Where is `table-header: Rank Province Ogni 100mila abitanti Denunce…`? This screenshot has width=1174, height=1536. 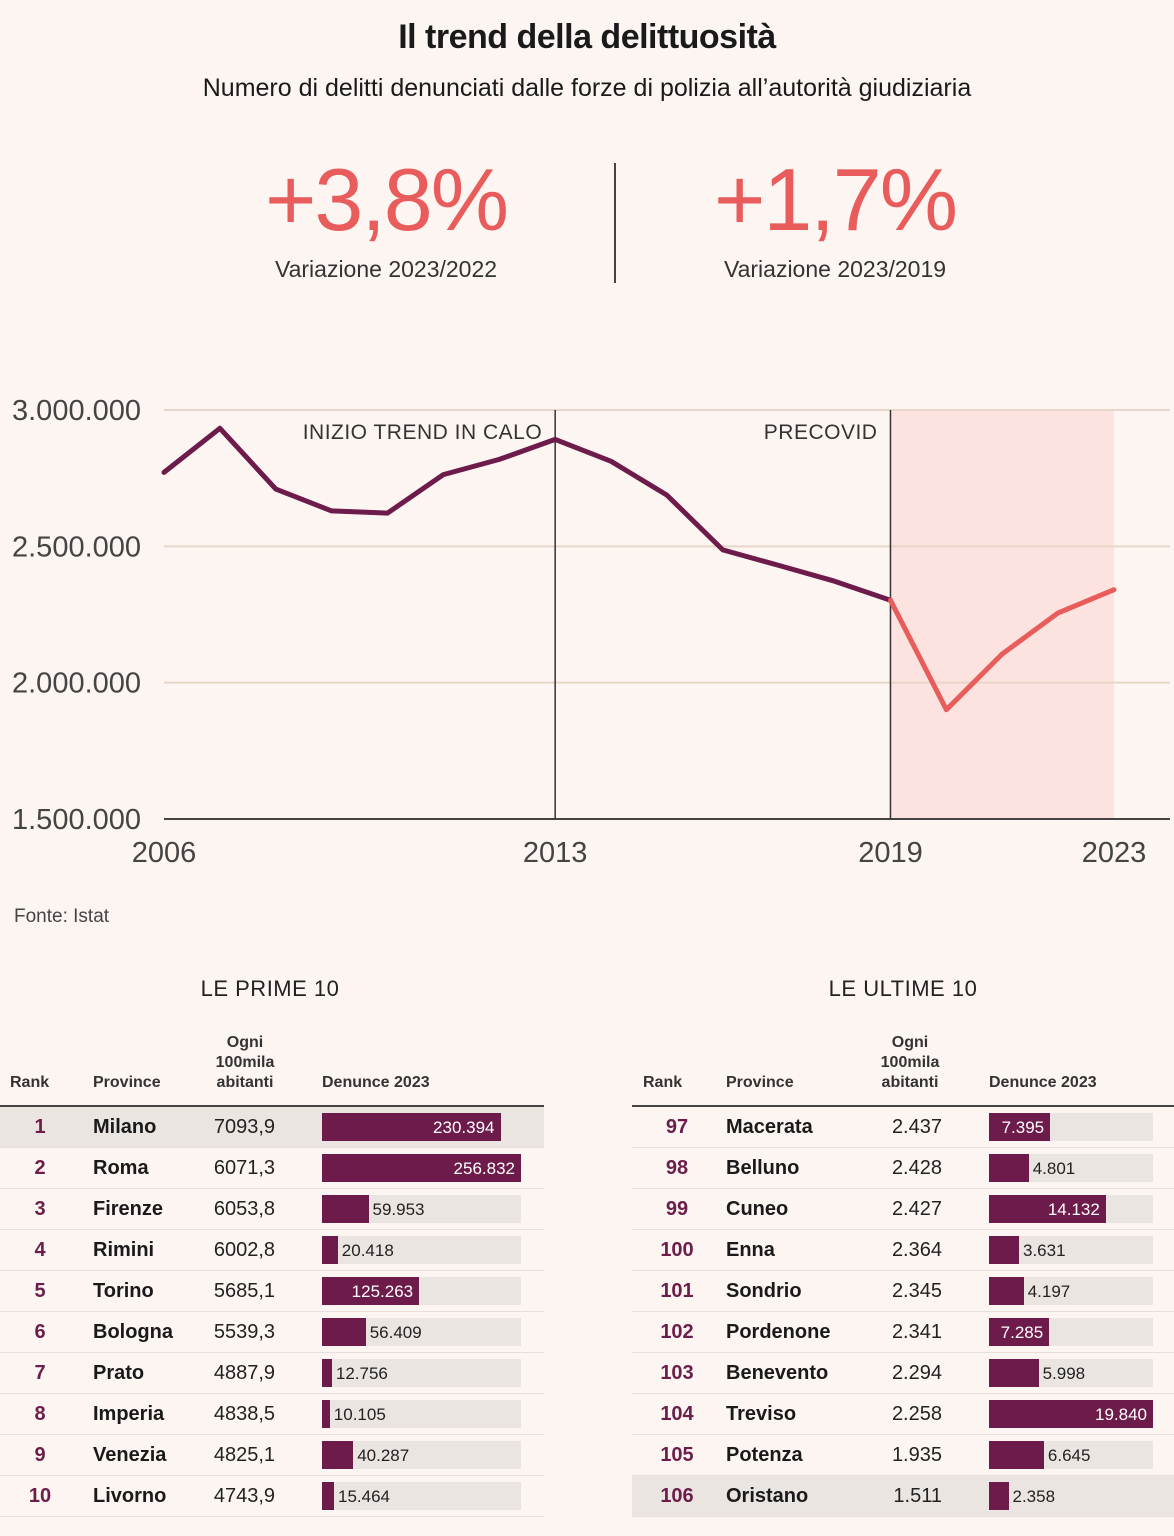
table-header: Rank Province Ogni 100mila abitanti Denunce… is located at coordinates (903, 1068).